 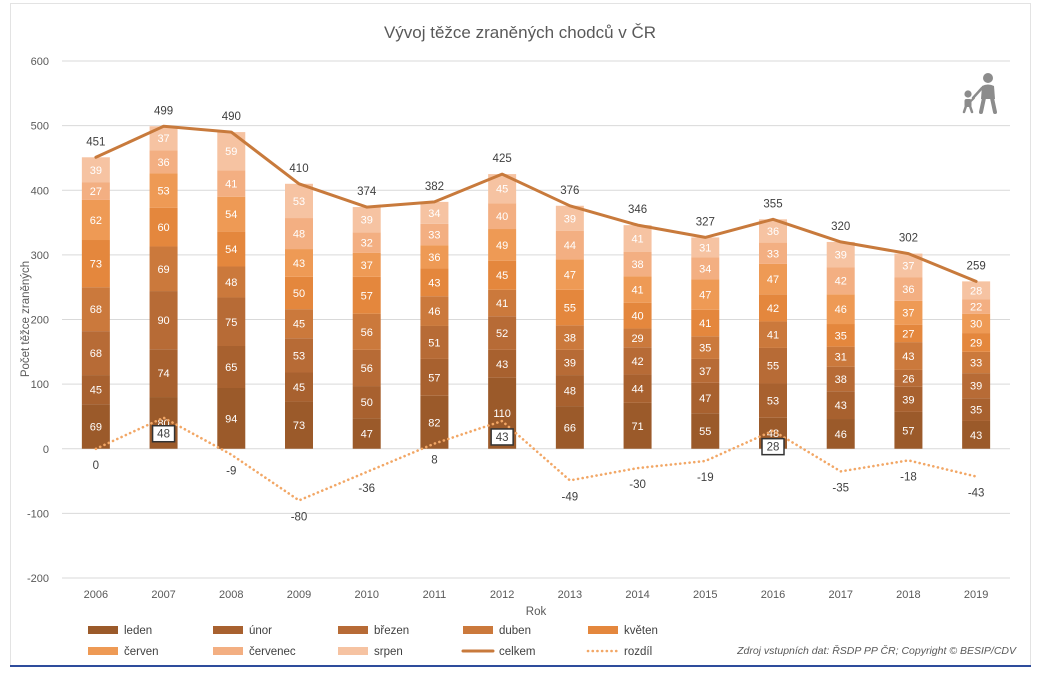 I want to click on bar-2017-cerven, so click(x=840, y=309).